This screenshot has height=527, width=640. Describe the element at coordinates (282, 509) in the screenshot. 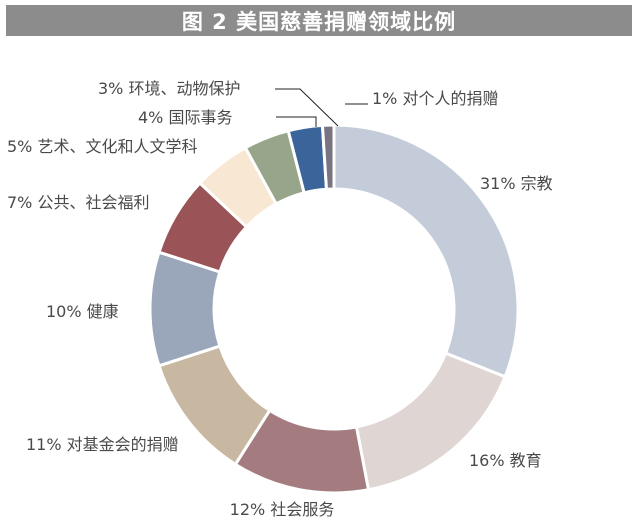

I see `slice-label: 12% 社会服务` at that location.